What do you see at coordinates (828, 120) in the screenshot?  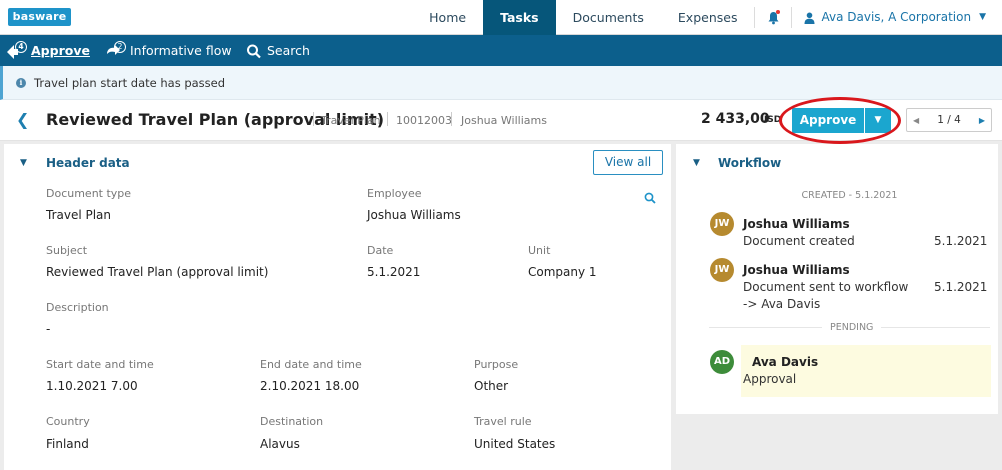 I see `approve-button: Approve` at bounding box center [828, 120].